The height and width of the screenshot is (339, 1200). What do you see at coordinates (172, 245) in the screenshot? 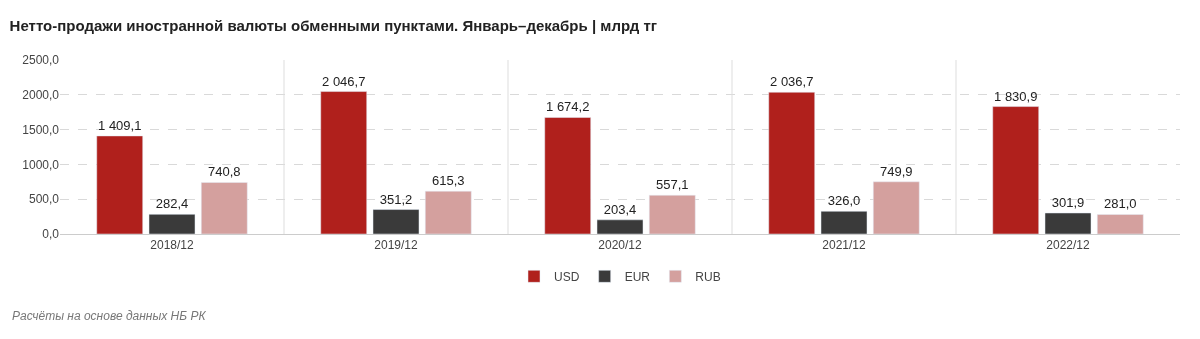
I see `x-tick-label: 2018/12` at bounding box center [172, 245].